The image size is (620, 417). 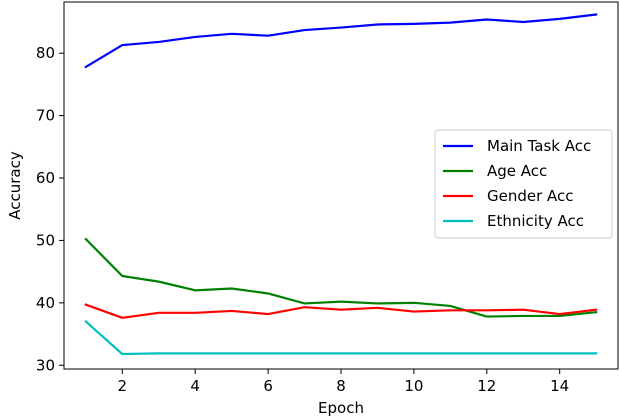 What do you see at coordinates (341, 386) in the screenshot?
I see `x-tick-label: 8` at bounding box center [341, 386].